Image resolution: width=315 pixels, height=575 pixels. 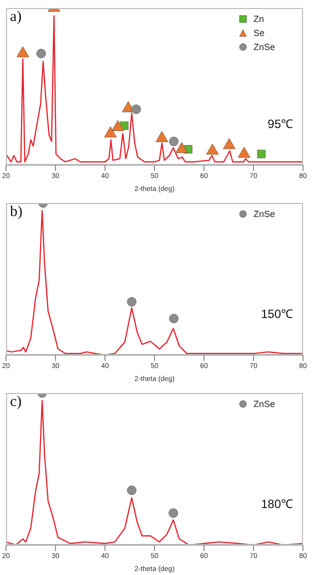 What do you see at coordinates (258, 33) in the screenshot?
I see `legend-label: Se` at bounding box center [258, 33].